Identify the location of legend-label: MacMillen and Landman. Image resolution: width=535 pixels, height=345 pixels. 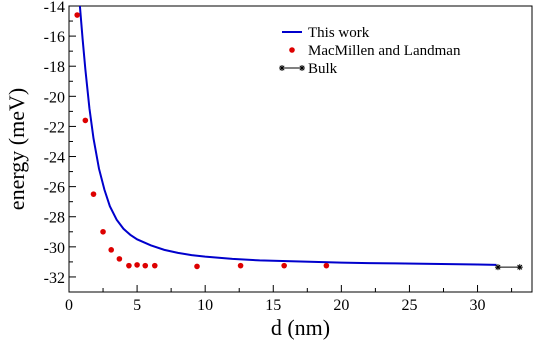
(384, 51).